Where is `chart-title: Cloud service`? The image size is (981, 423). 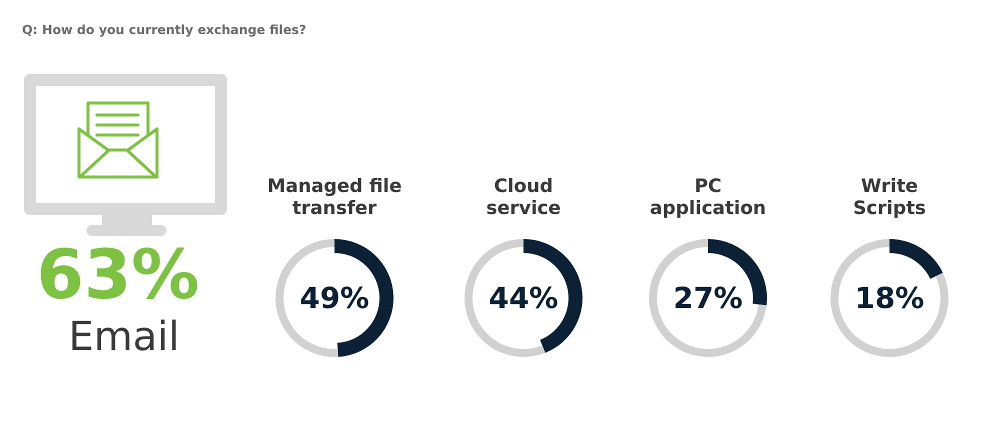 chart-title: Cloud service is located at coordinates (523, 197).